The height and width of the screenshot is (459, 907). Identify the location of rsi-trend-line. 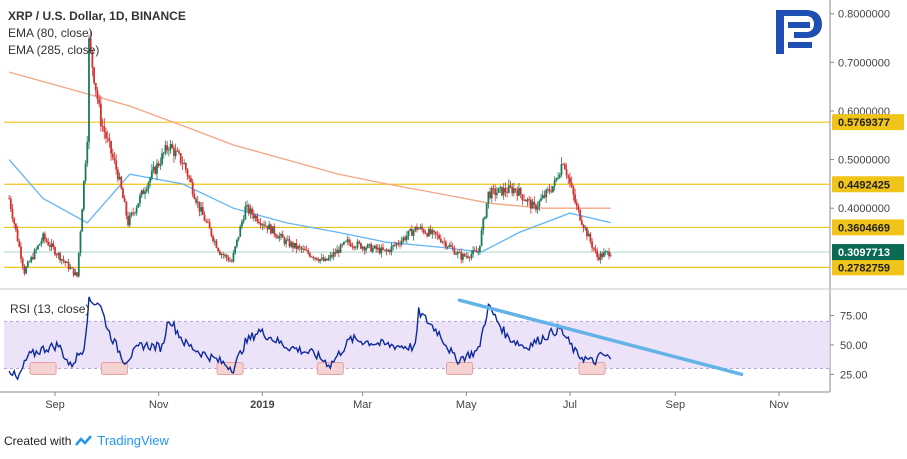
(600, 337).